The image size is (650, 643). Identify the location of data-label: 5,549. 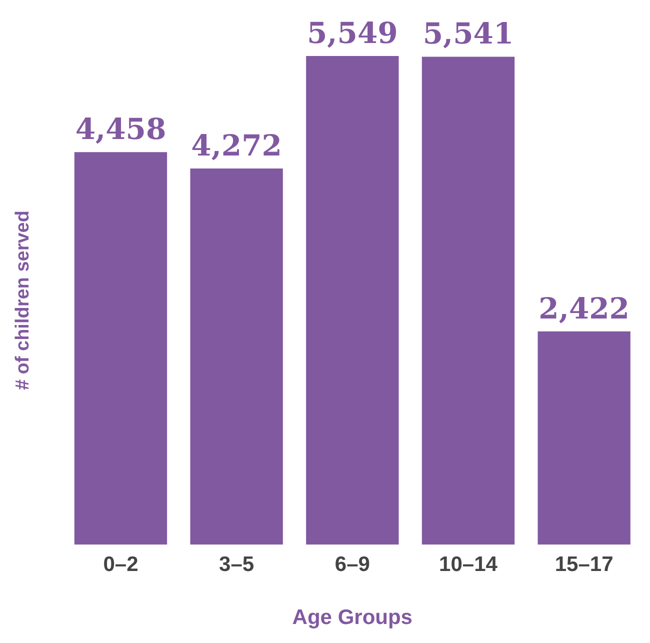
(352, 33).